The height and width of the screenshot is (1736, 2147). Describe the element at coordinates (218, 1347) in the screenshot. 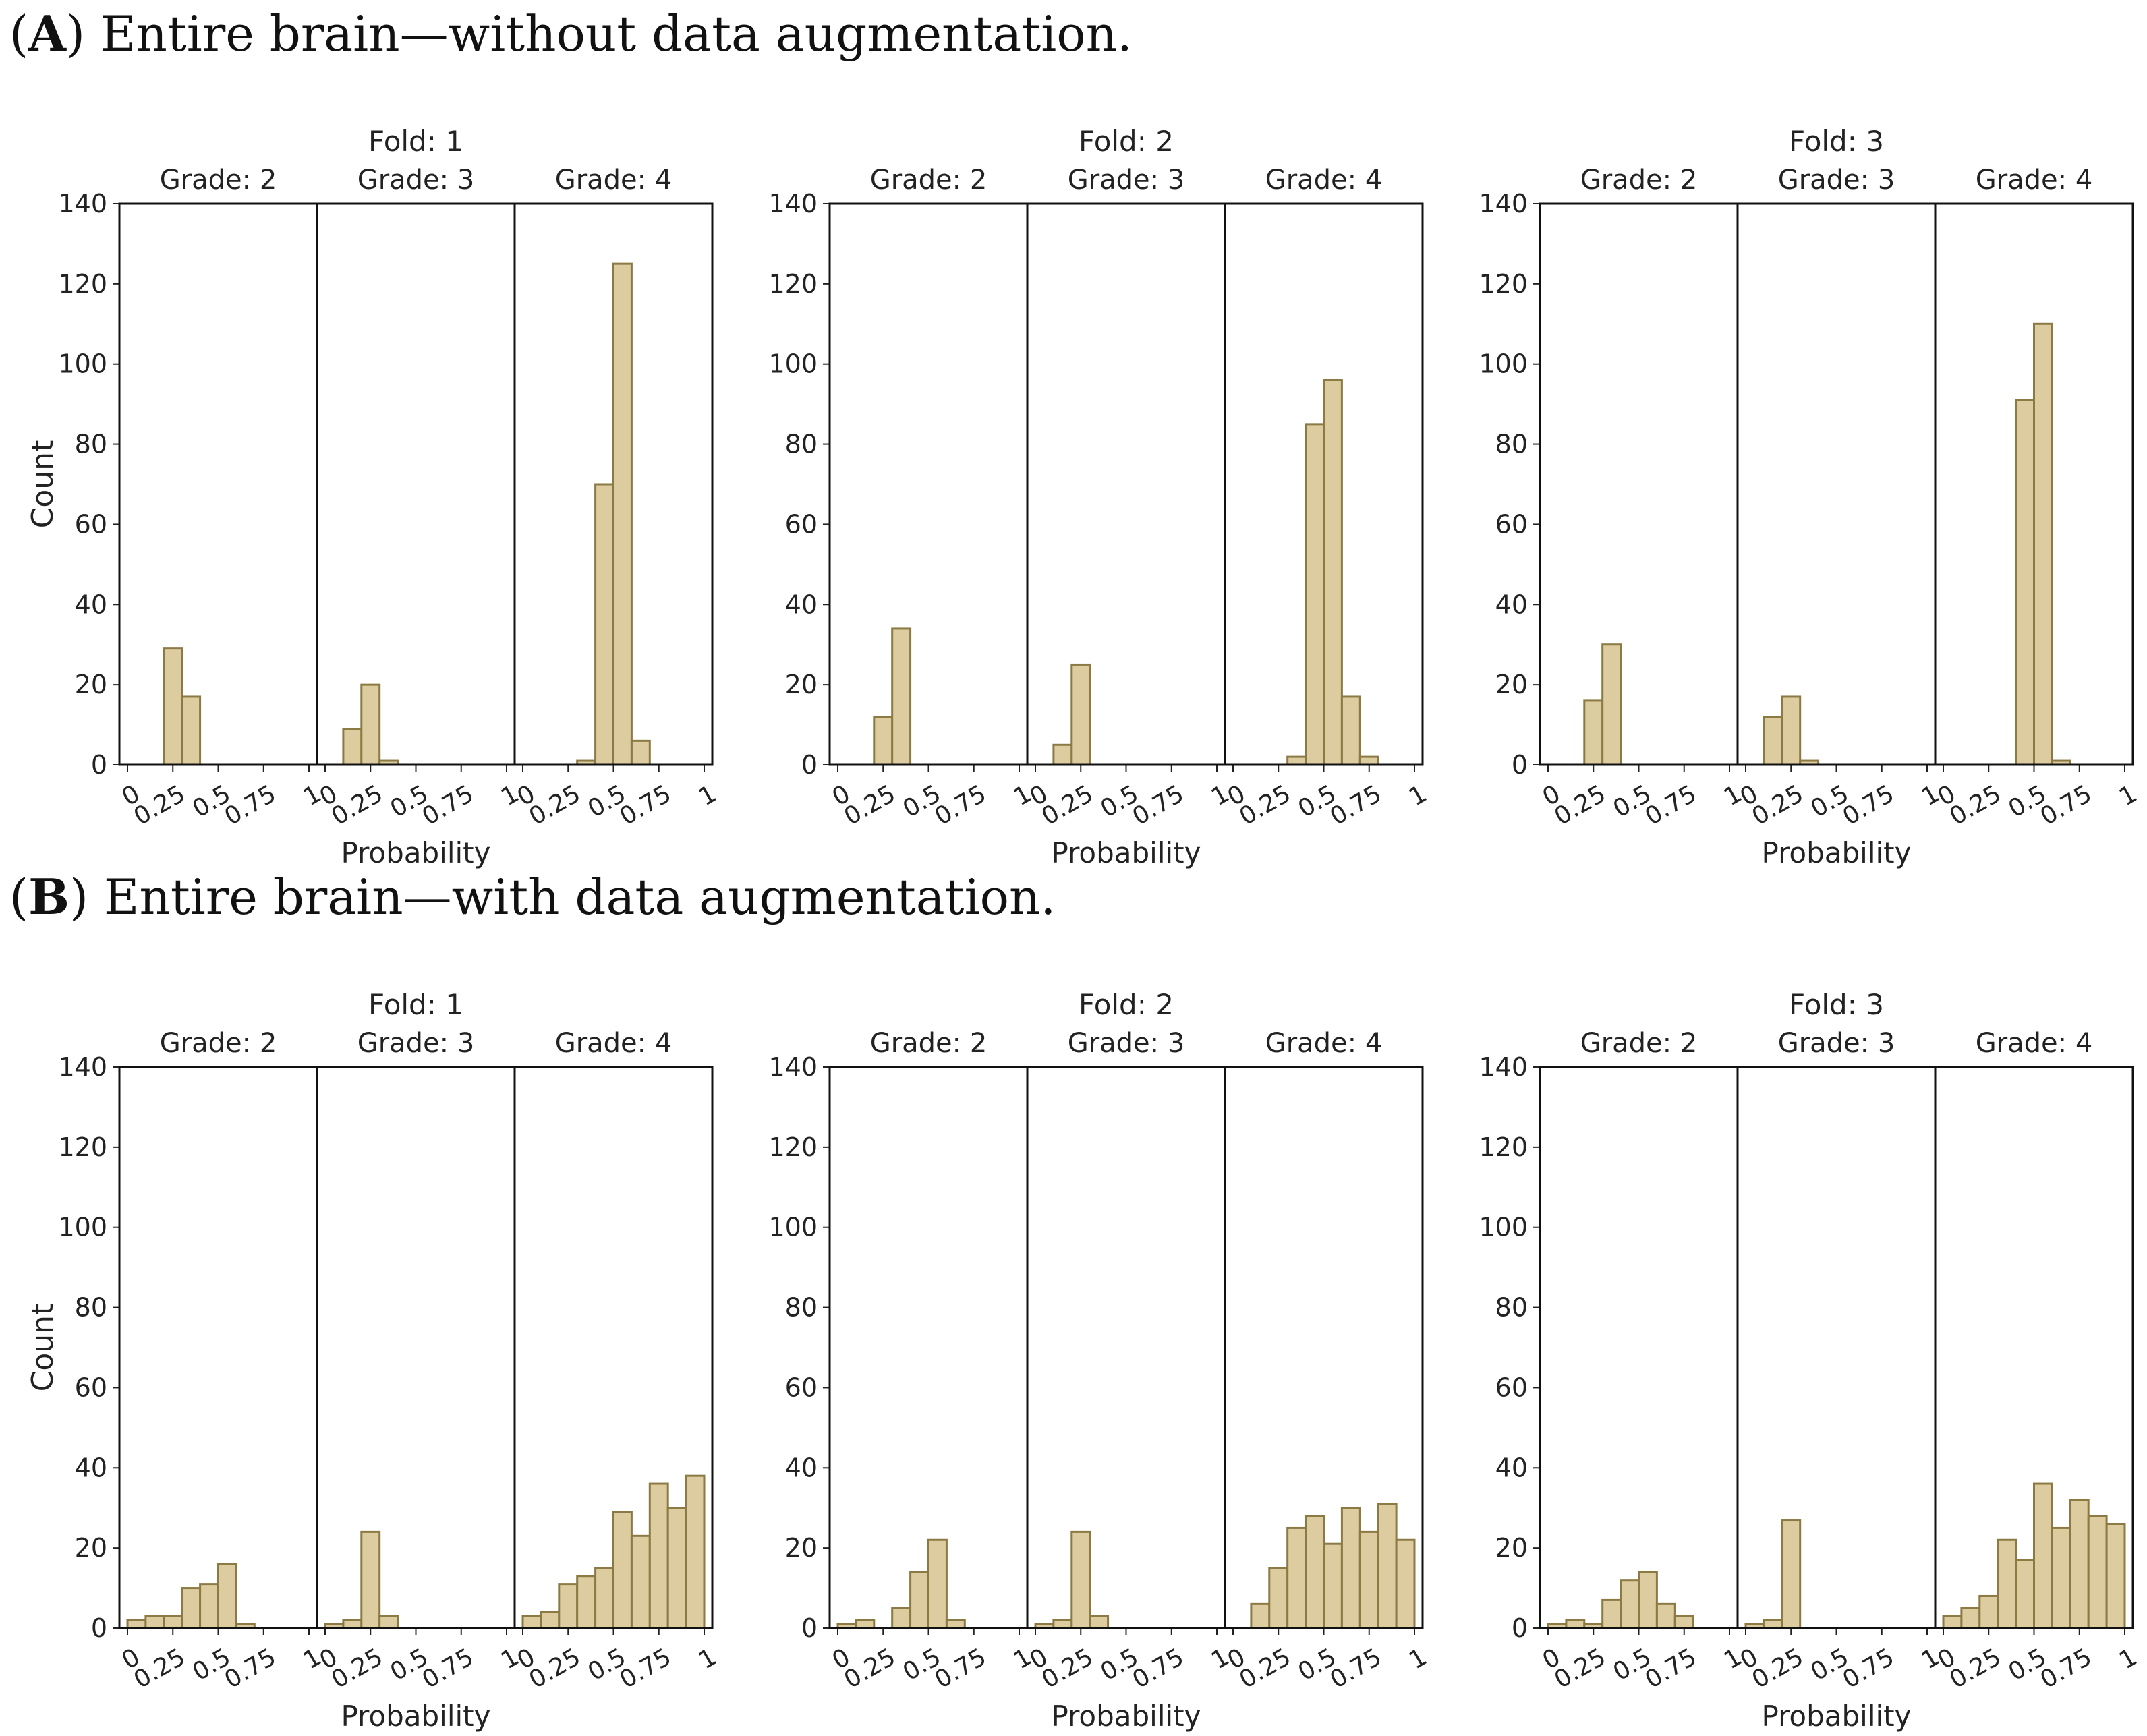

I see `chart-b-fold1-facet-frame` at that location.